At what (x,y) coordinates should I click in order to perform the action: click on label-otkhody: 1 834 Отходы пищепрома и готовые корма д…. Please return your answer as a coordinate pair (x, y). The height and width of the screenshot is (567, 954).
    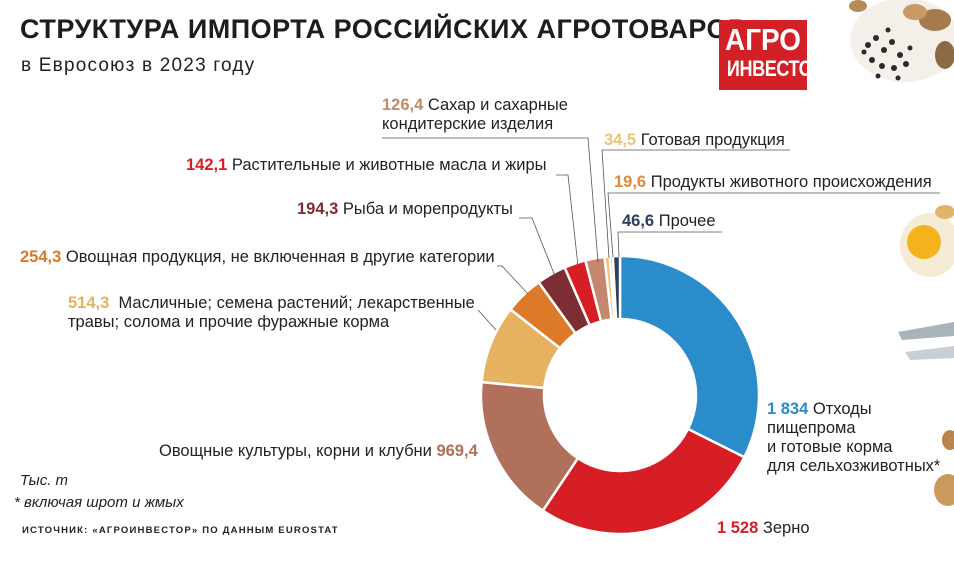
    Looking at the image, I should click on (853, 438).